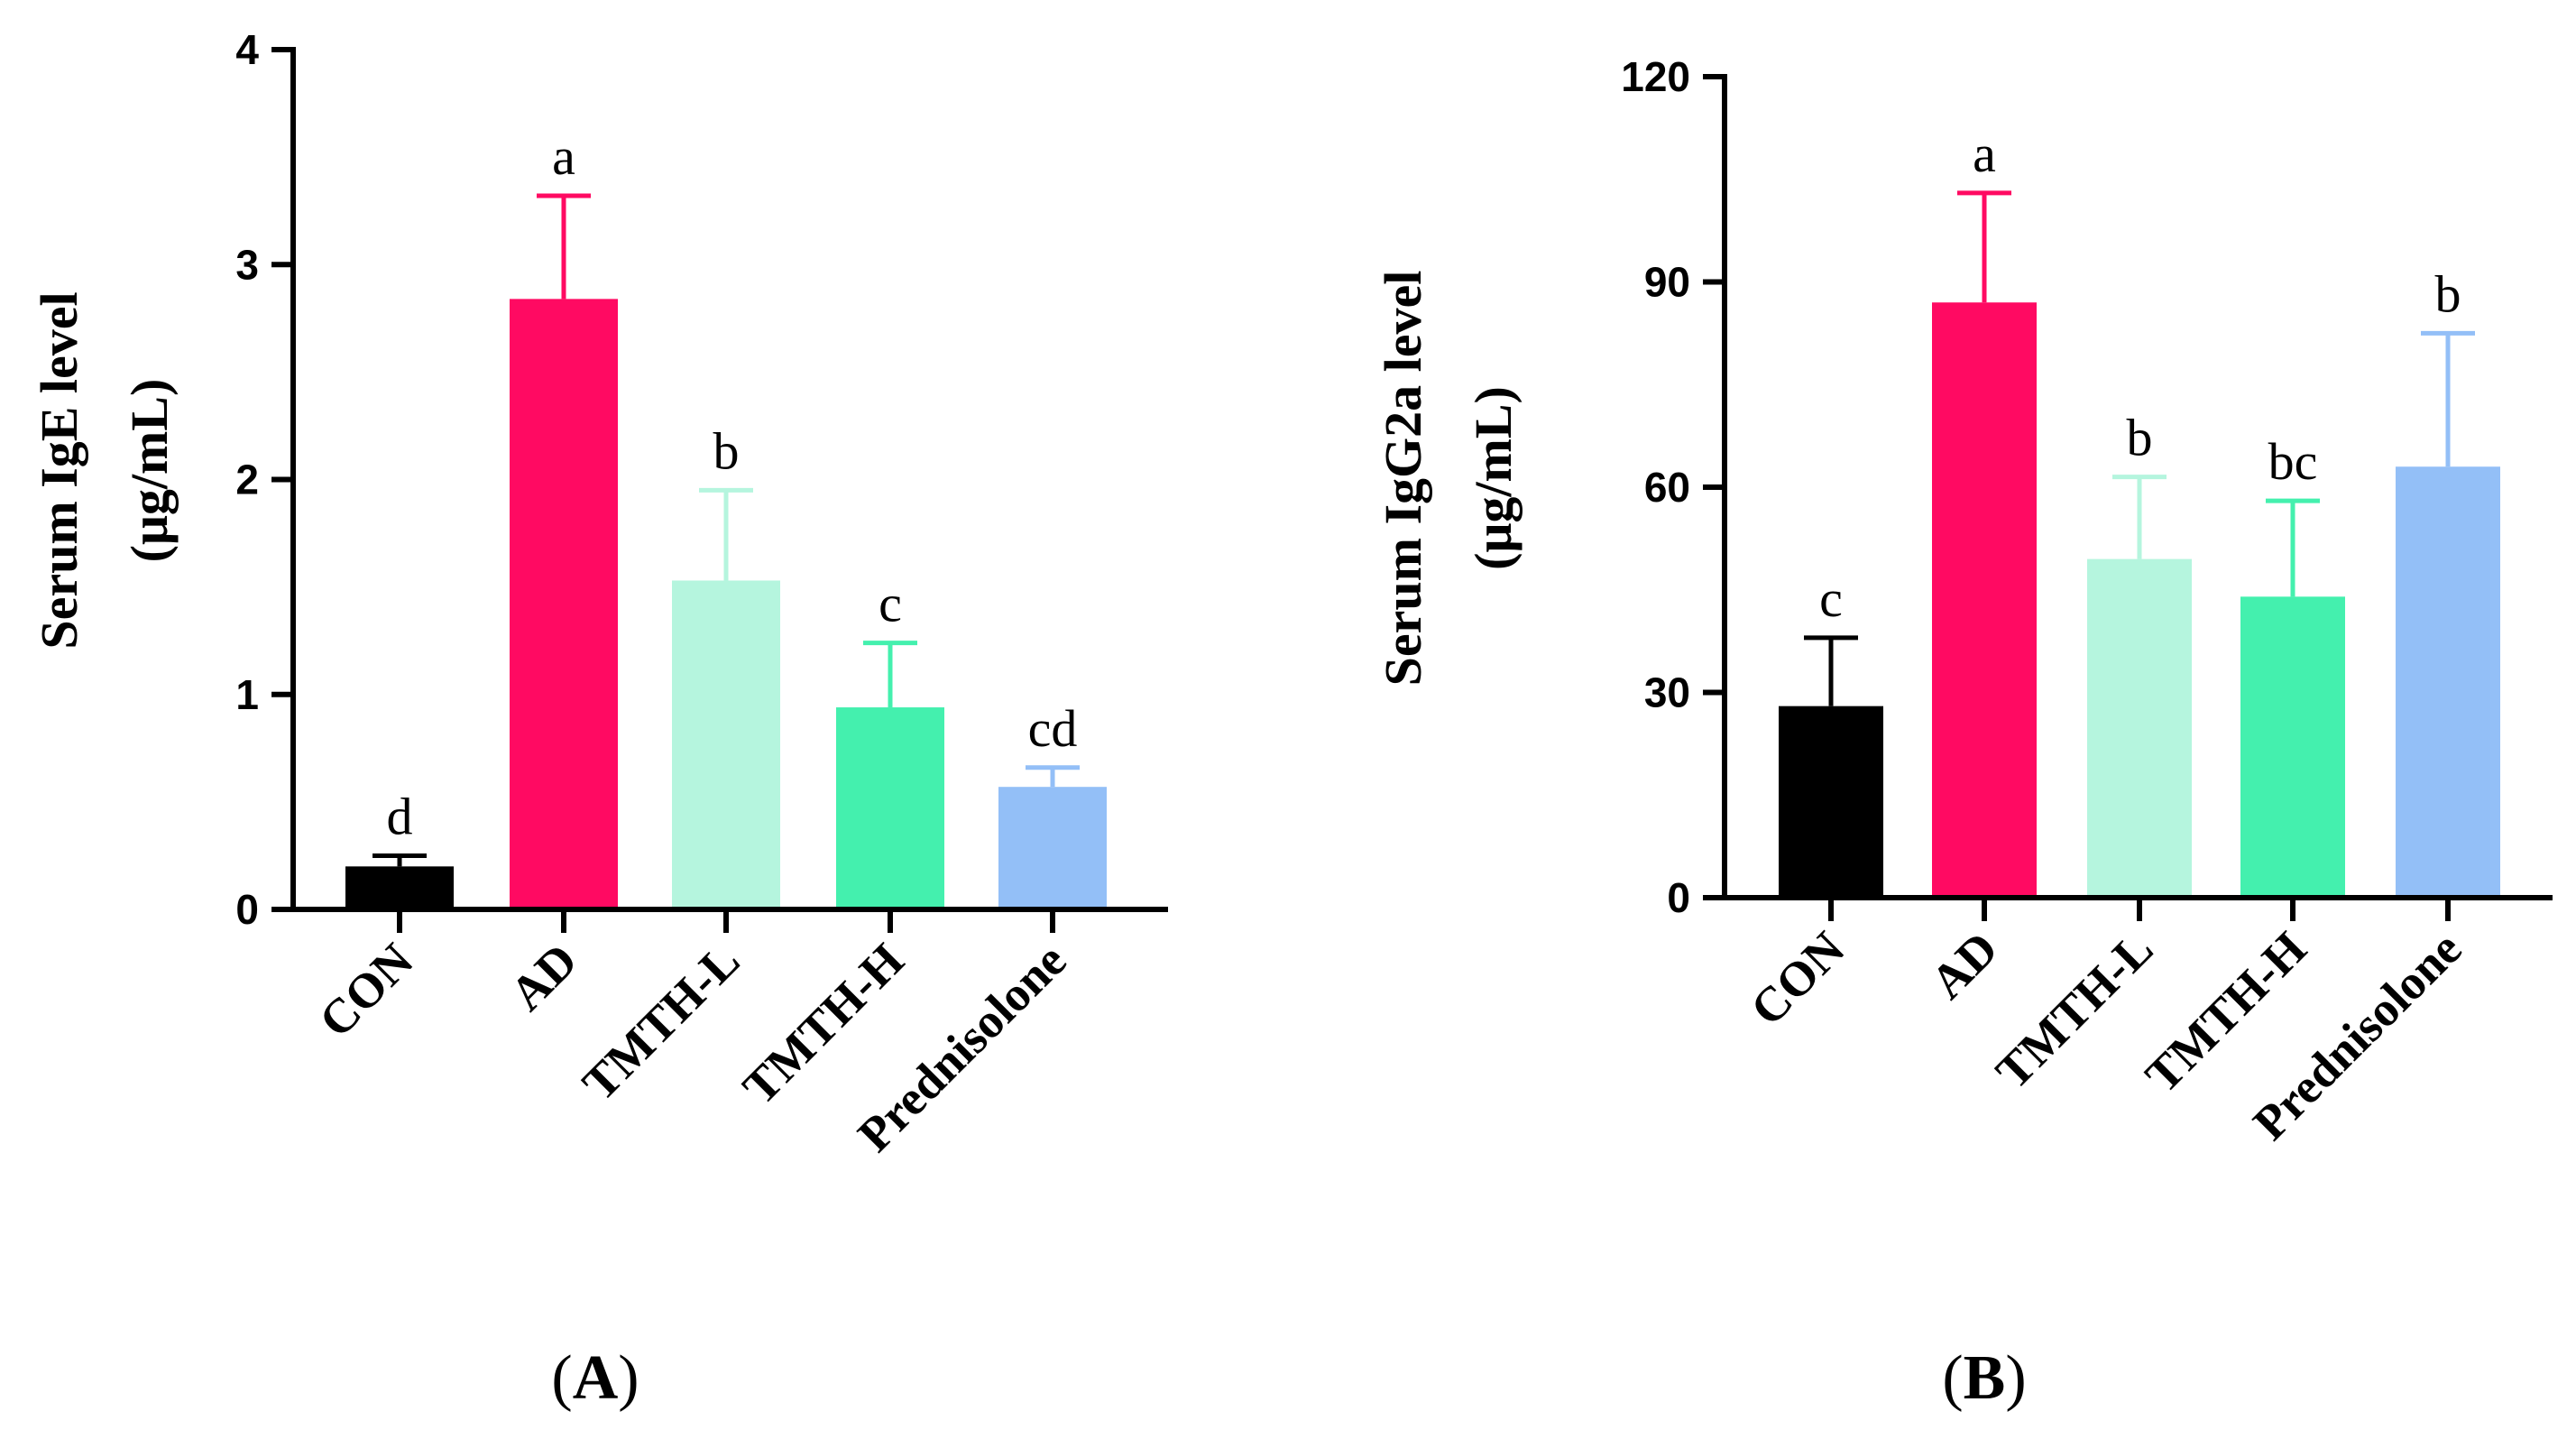 This screenshot has width=2576, height=1439. I want to click on y-tick-label: 30, so click(1667, 692).